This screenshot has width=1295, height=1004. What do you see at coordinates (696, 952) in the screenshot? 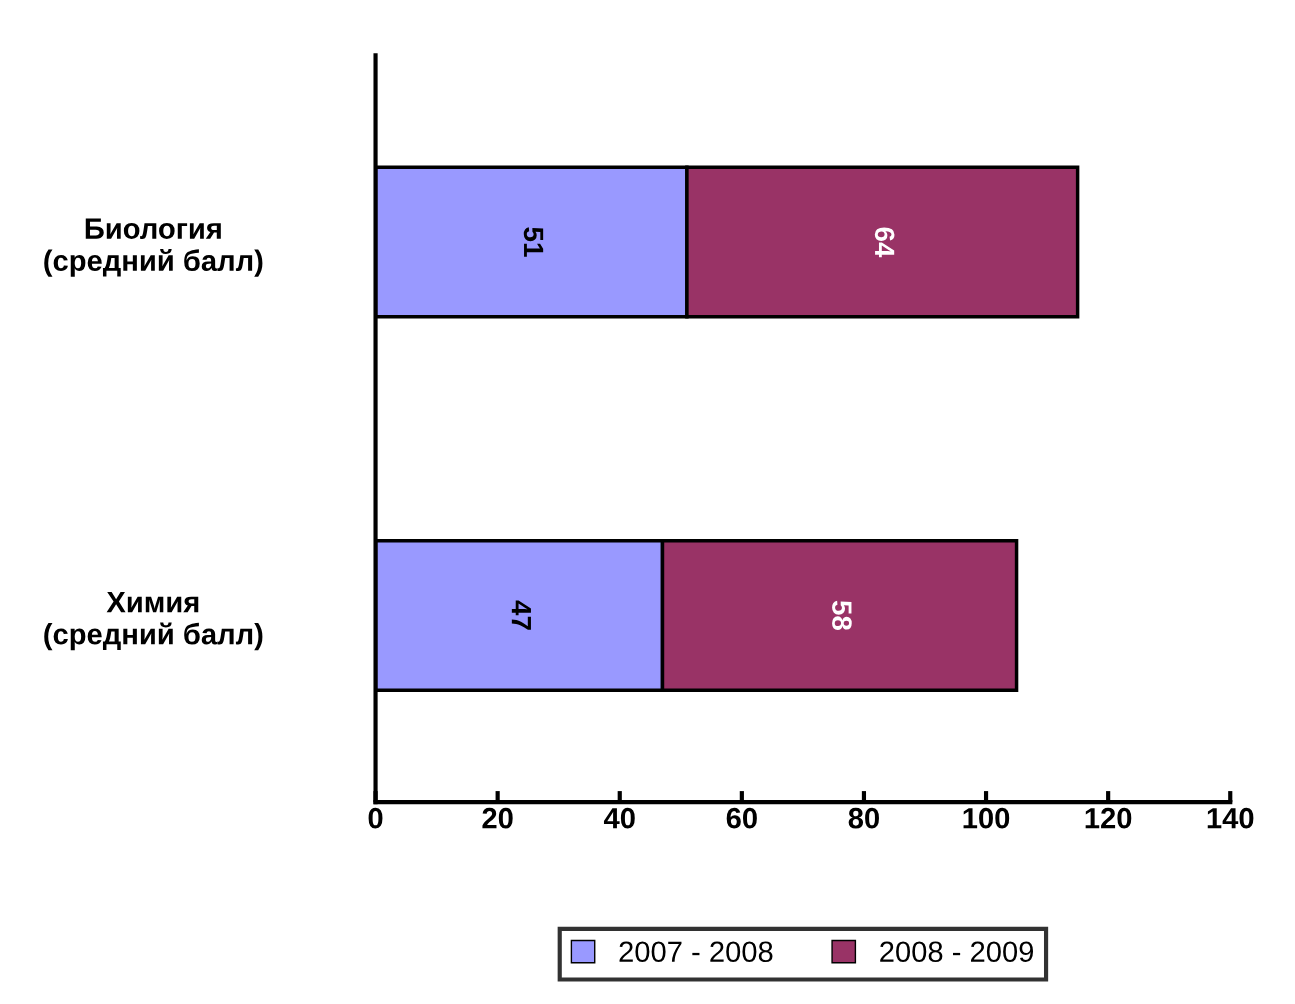
I see `legend-label: 2007 - 2008` at bounding box center [696, 952].